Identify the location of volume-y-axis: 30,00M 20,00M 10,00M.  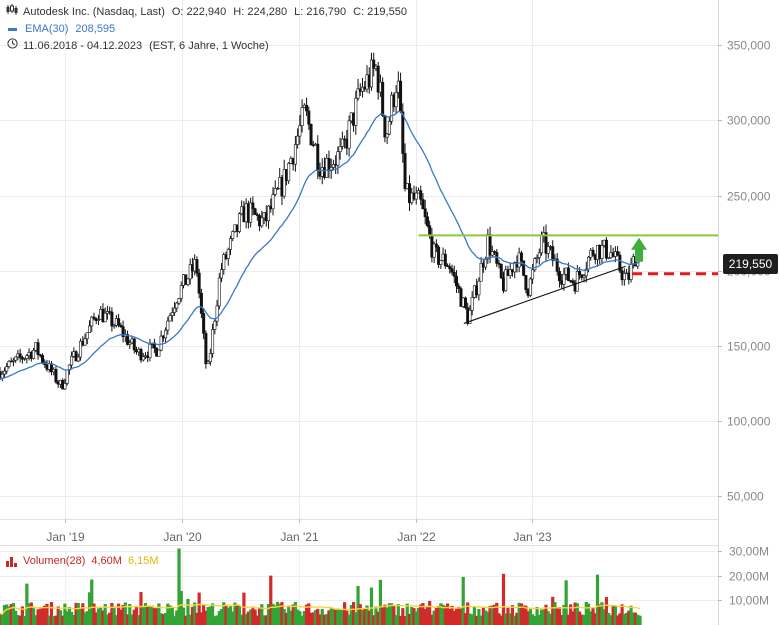
(743, 576).